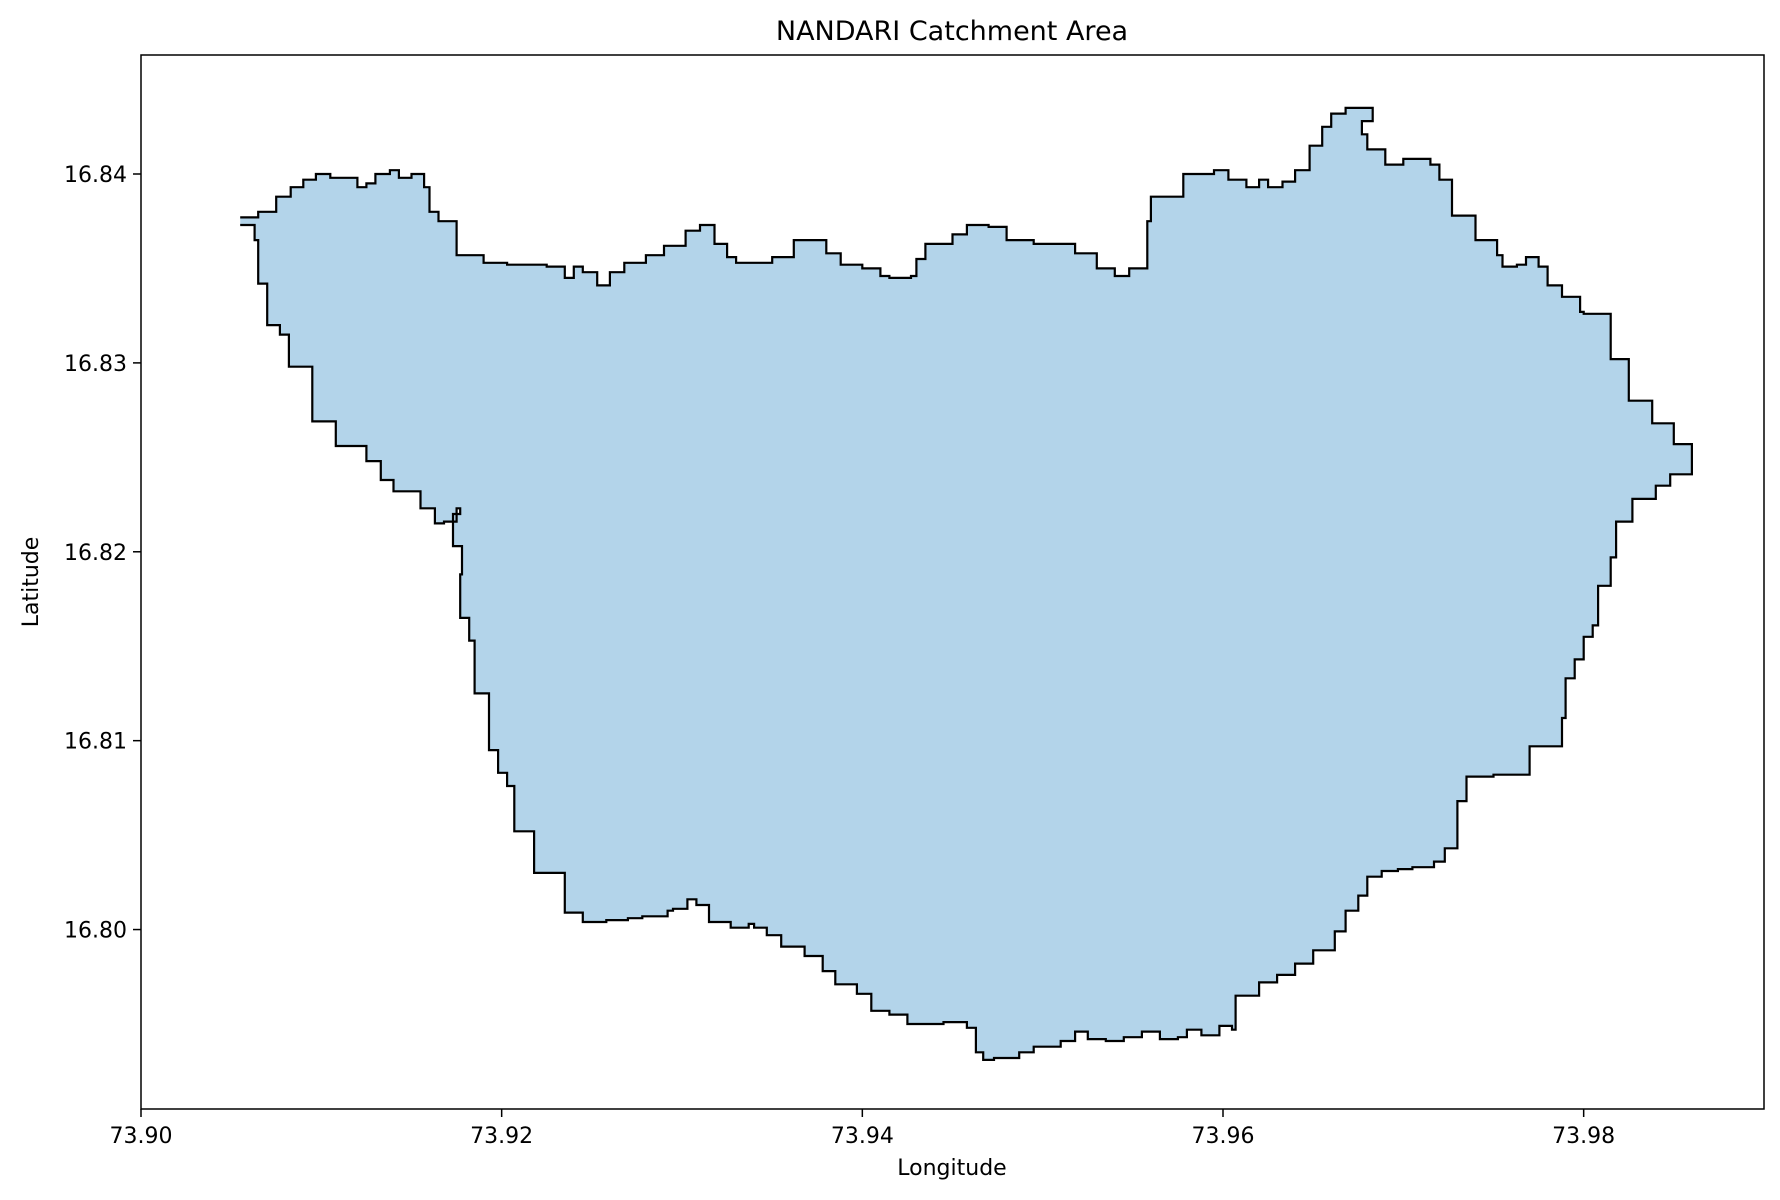 The width and height of the screenshot is (1780, 1200). I want to click on y-tick-label: 16.83, so click(95, 364).